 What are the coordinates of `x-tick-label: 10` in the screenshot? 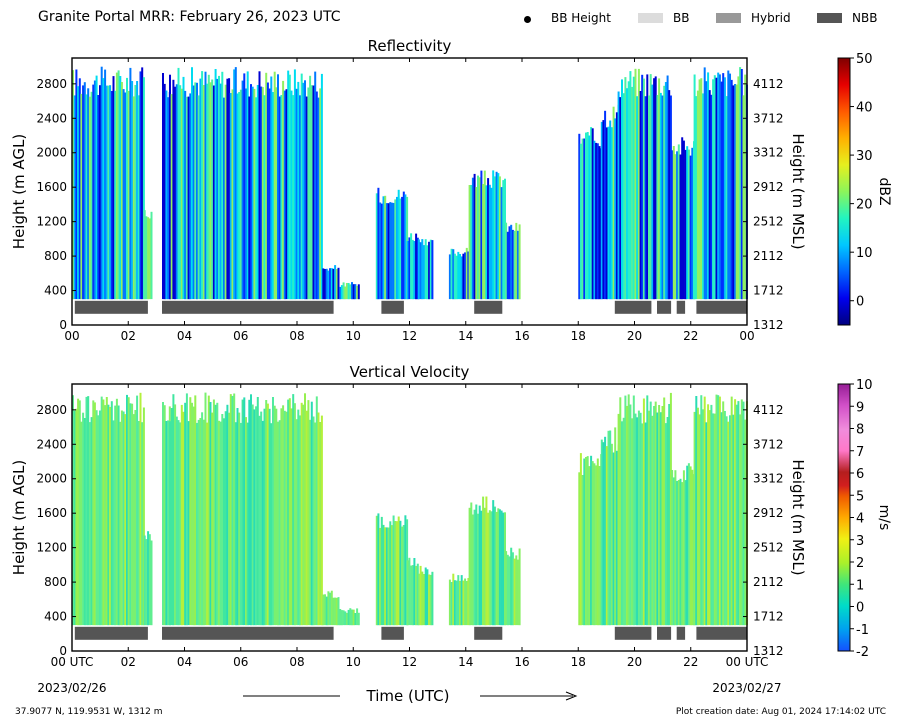 It's located at (353, 336).